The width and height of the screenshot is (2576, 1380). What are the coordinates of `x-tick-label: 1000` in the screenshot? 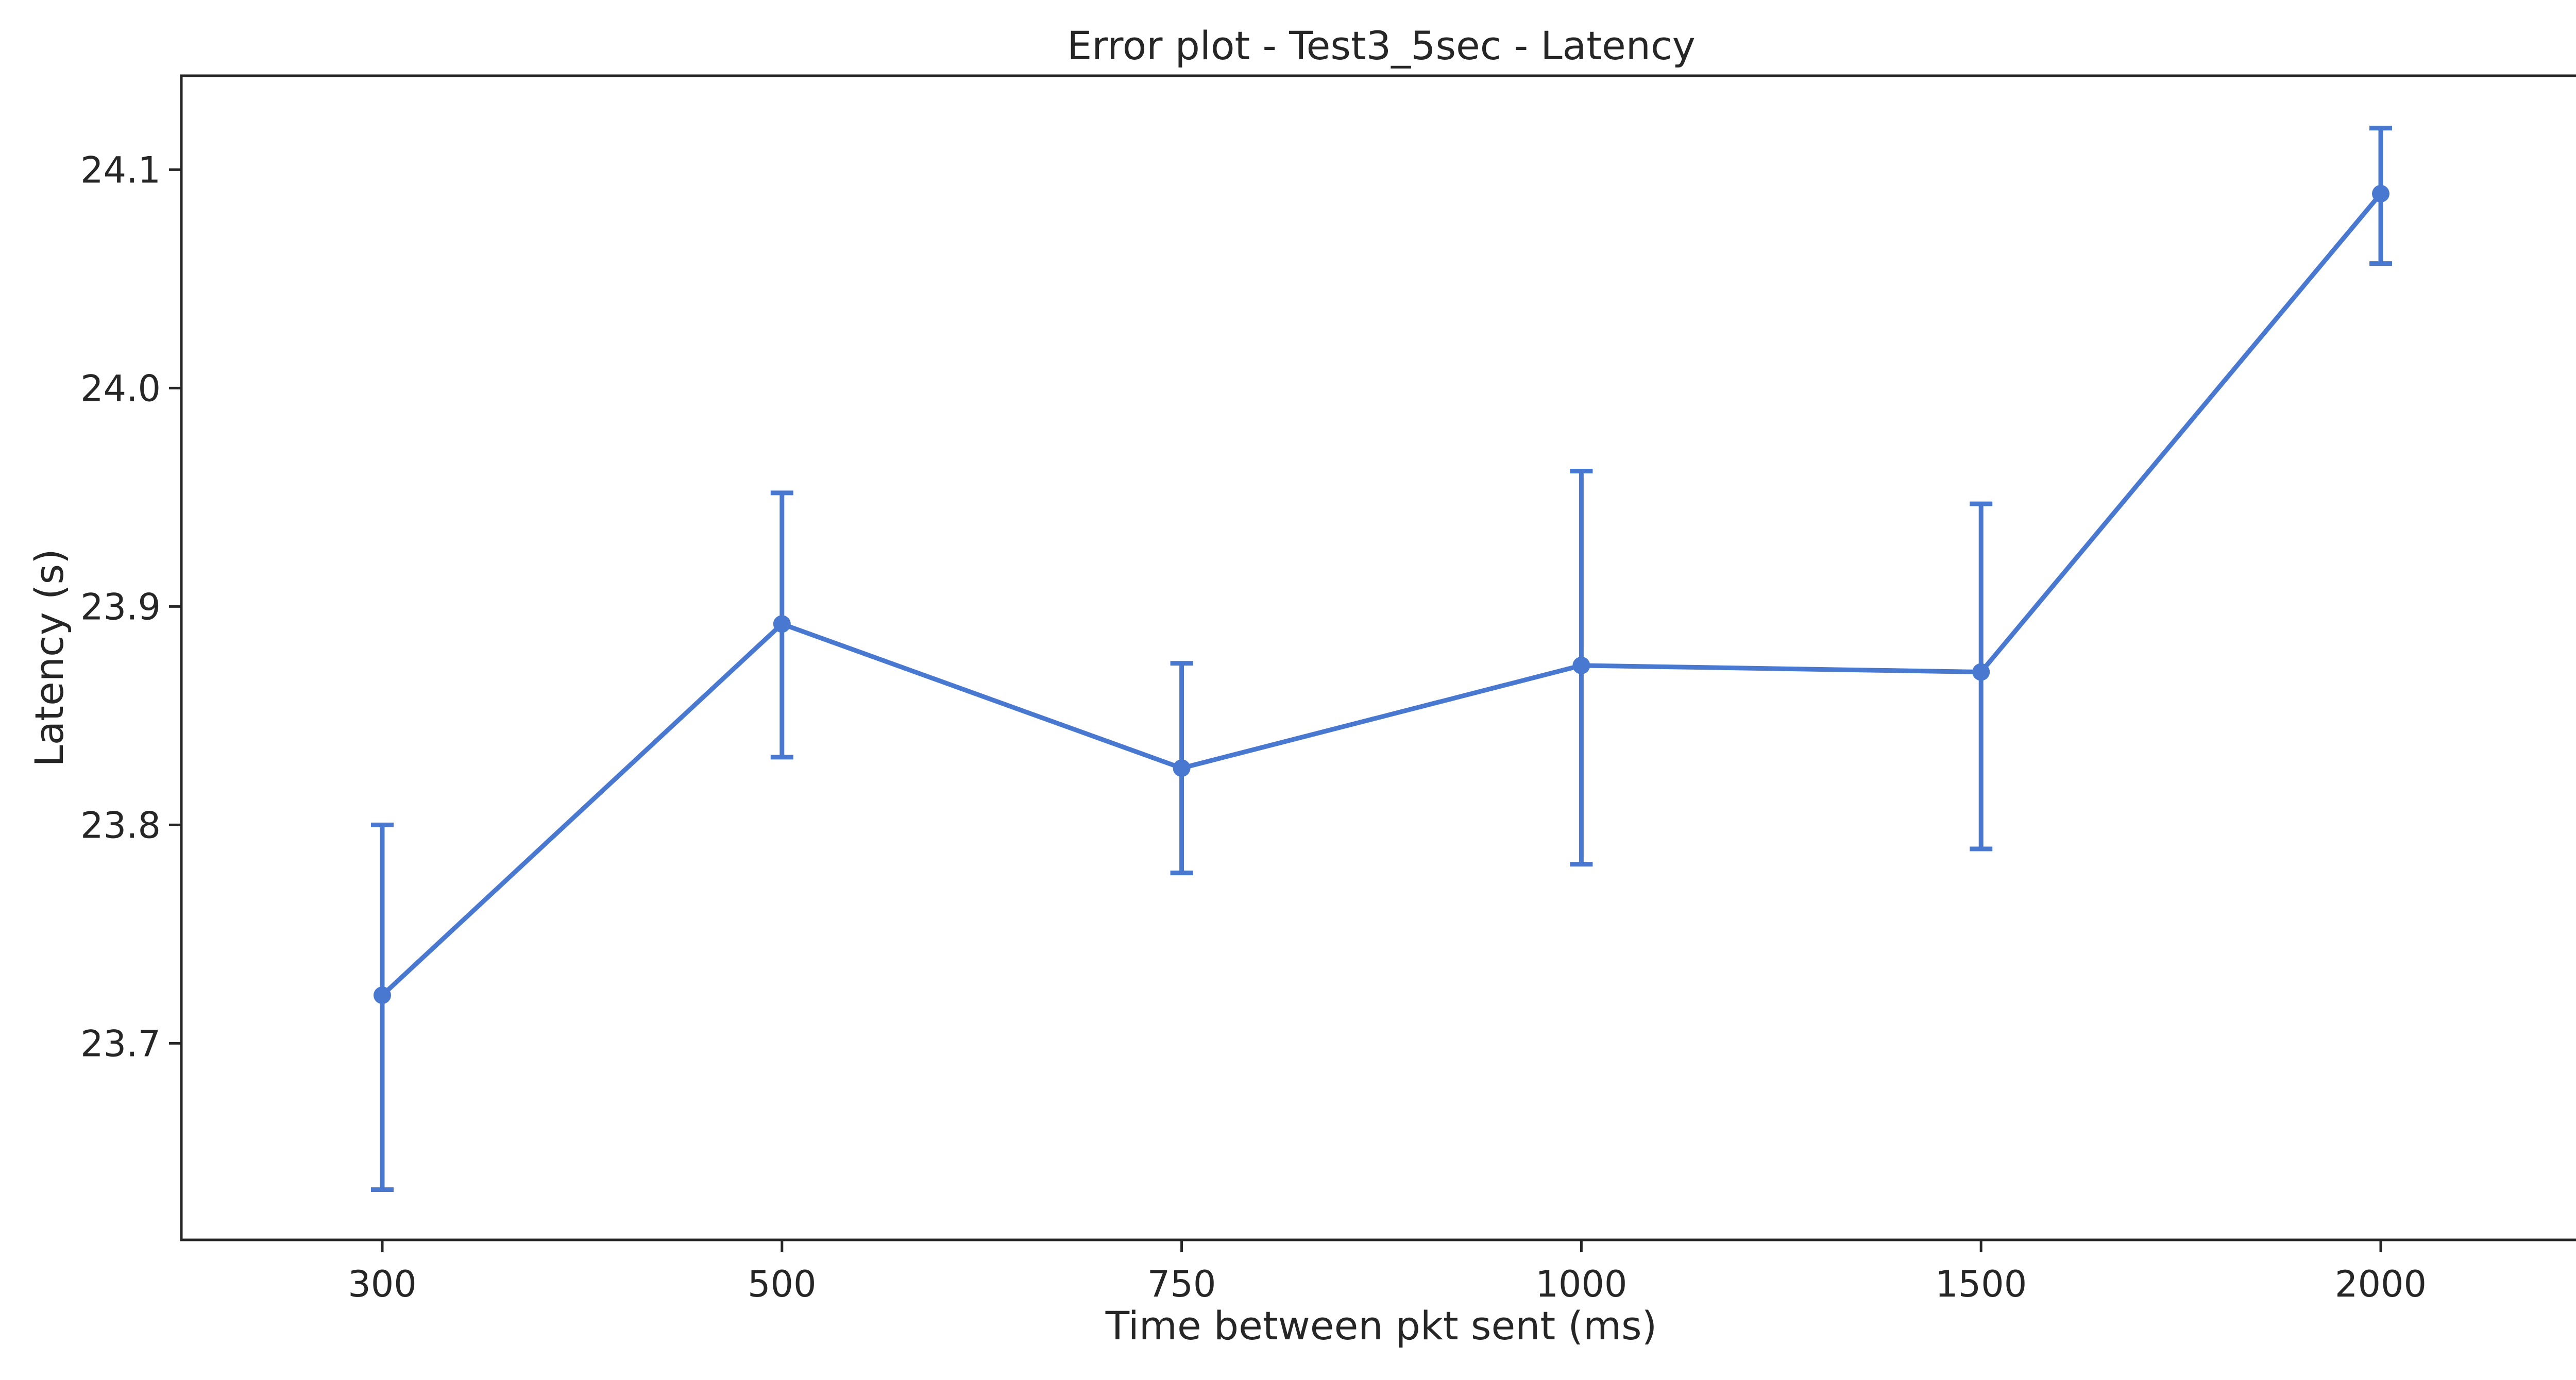 It's located at (1581, 1284).